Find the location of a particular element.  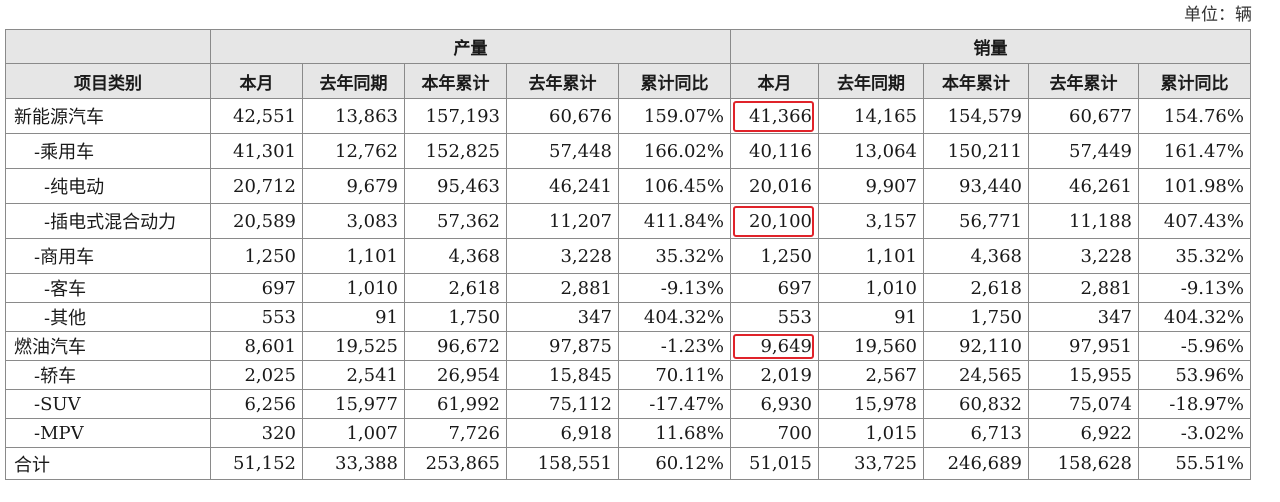

column-header-sales-3: 本年累计 is located at coordinates (976, 81).